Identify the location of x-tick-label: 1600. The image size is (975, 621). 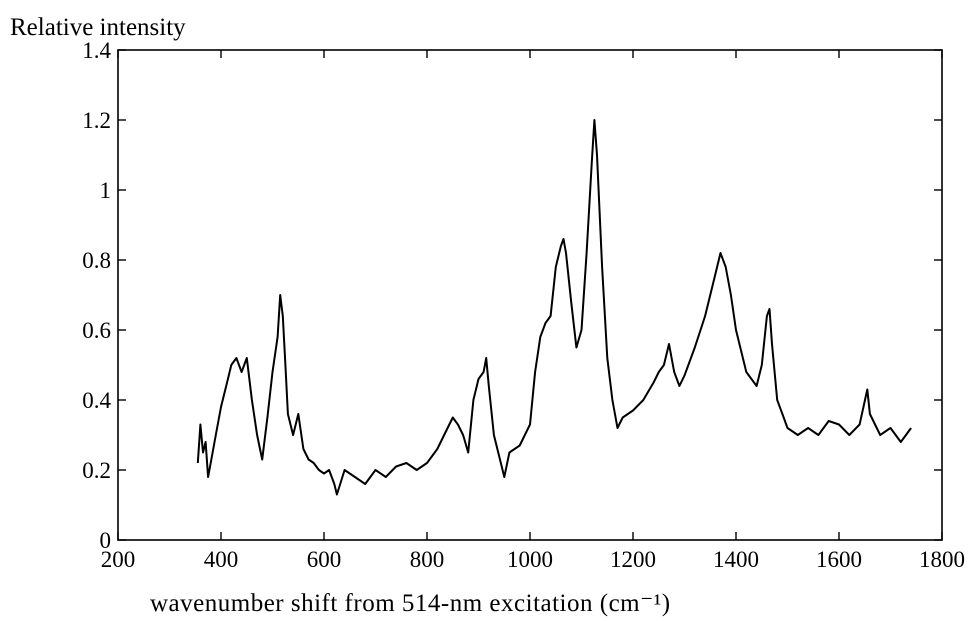
(839, 559).